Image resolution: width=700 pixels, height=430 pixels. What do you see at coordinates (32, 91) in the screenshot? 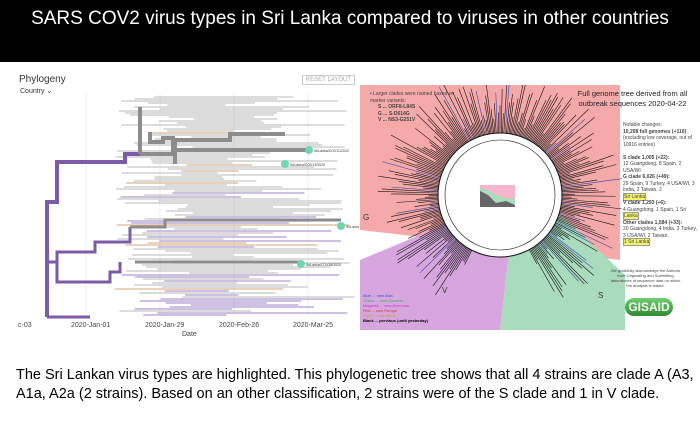
I see `color-by-value: Country` at bounding box center [32, 91].